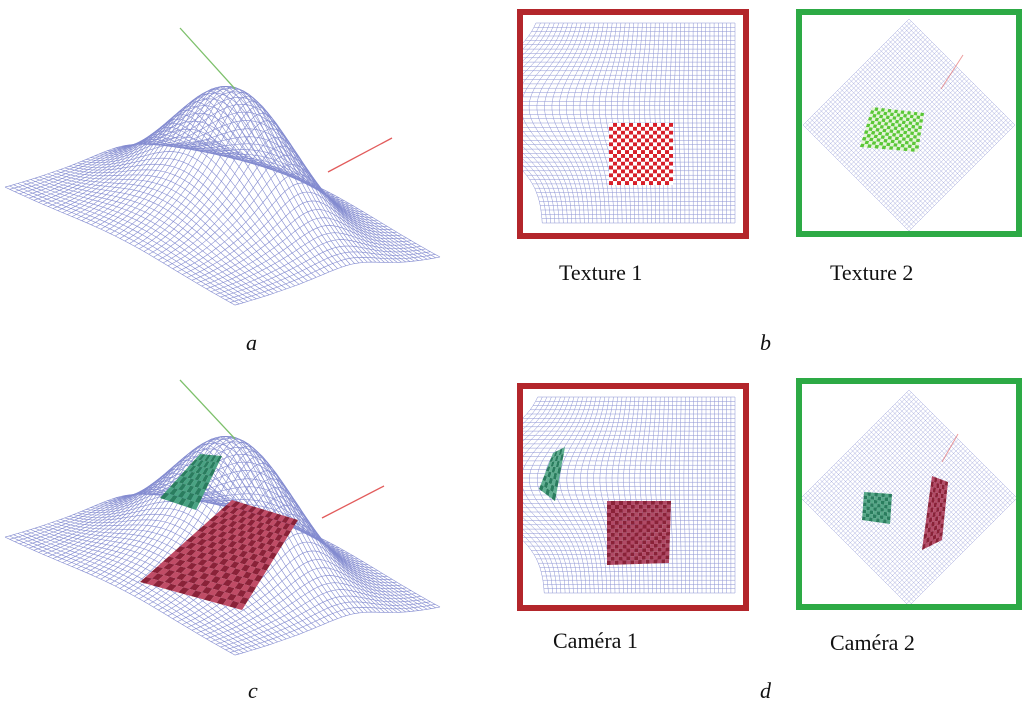 Image resolution: width=1023 pixels, height=704 pixels. Describe the element at coordinates (872, 642) in the screenshot. I see `camera2-caption: Caméra 2` at that location.